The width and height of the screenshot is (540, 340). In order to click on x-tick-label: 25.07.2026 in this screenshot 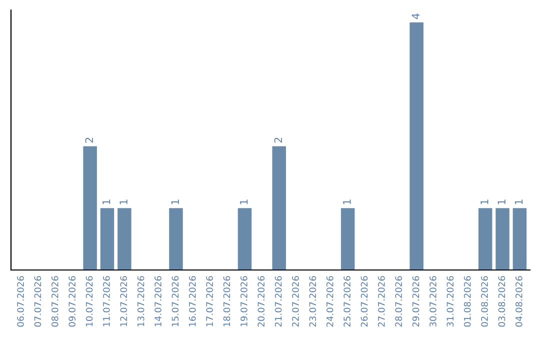, I will do `click(347, 301)`.